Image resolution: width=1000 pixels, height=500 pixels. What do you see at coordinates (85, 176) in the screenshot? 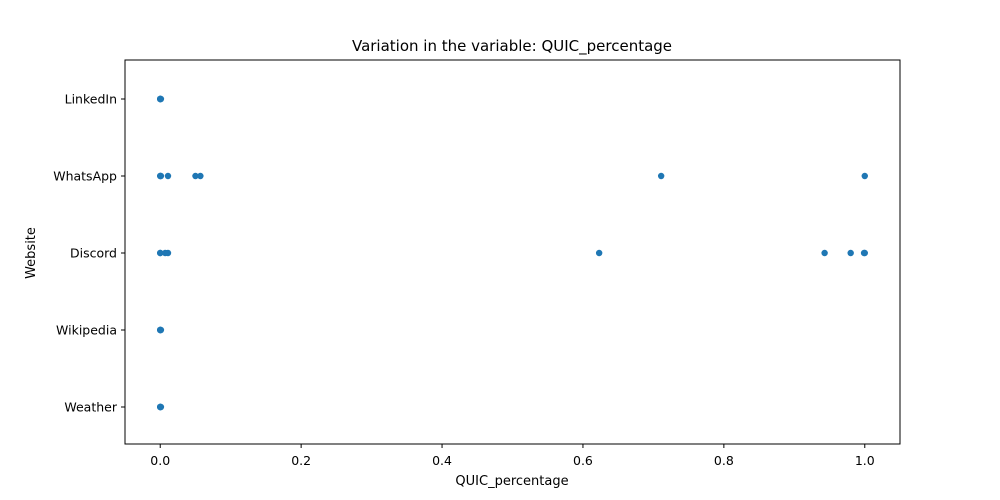
I see `y-tick-label: WhatsApp` at bounding box center [85, 176].